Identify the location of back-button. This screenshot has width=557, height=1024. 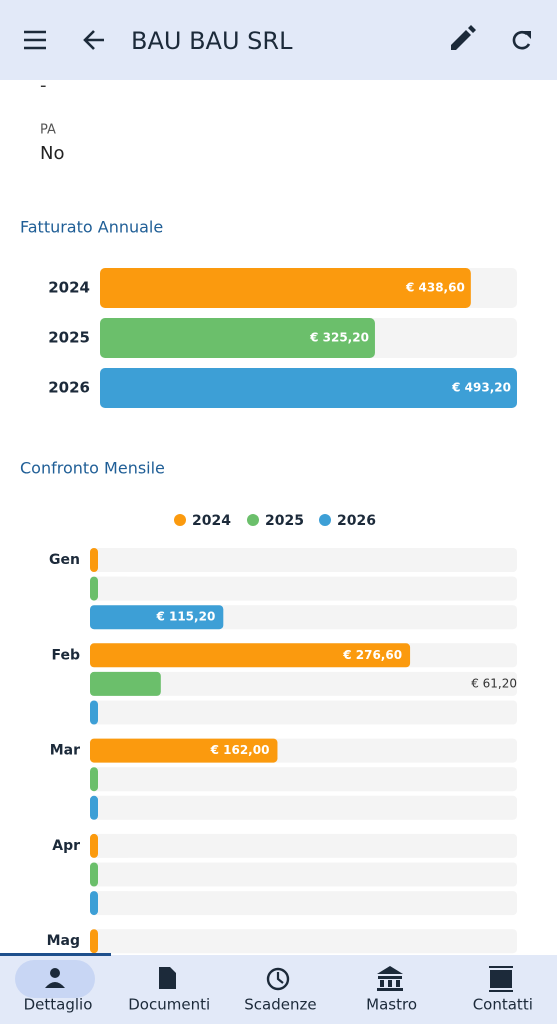
(93, 40).